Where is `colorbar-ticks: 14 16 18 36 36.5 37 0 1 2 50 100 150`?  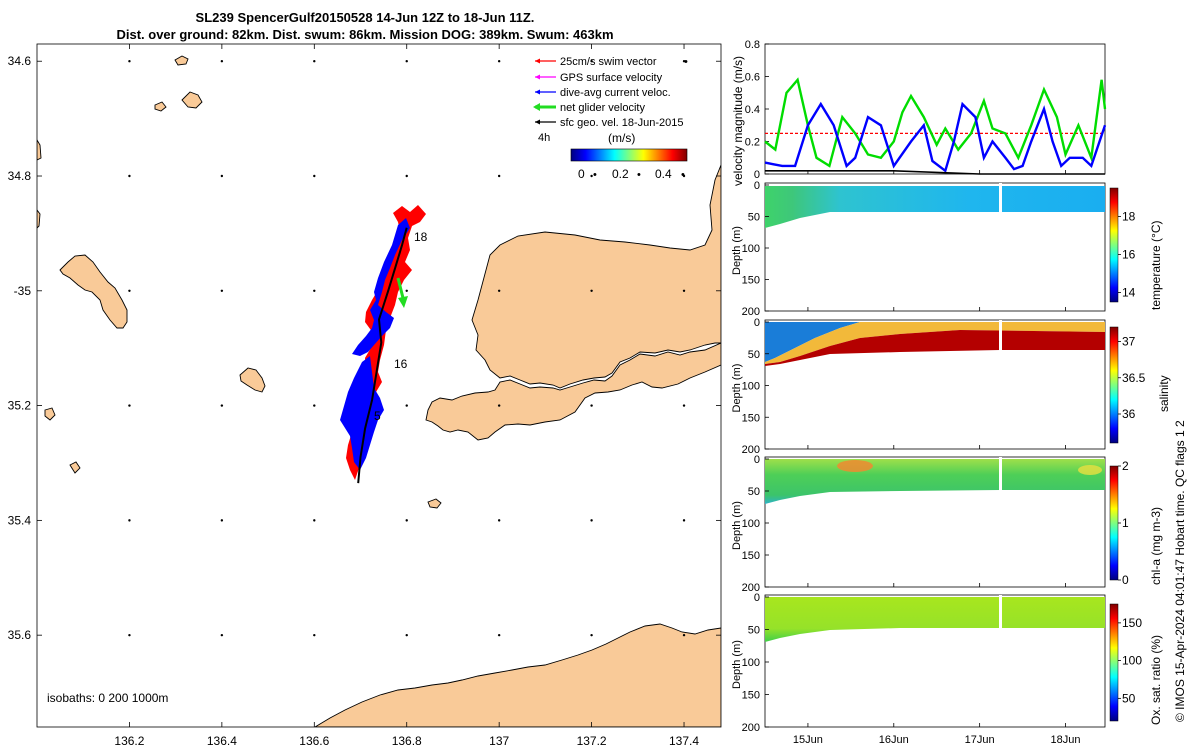
colorbar-ticks: 14 16 18 36 36.5 37 0 1 2 50 100 150 is located at coordinates (1132, 457).